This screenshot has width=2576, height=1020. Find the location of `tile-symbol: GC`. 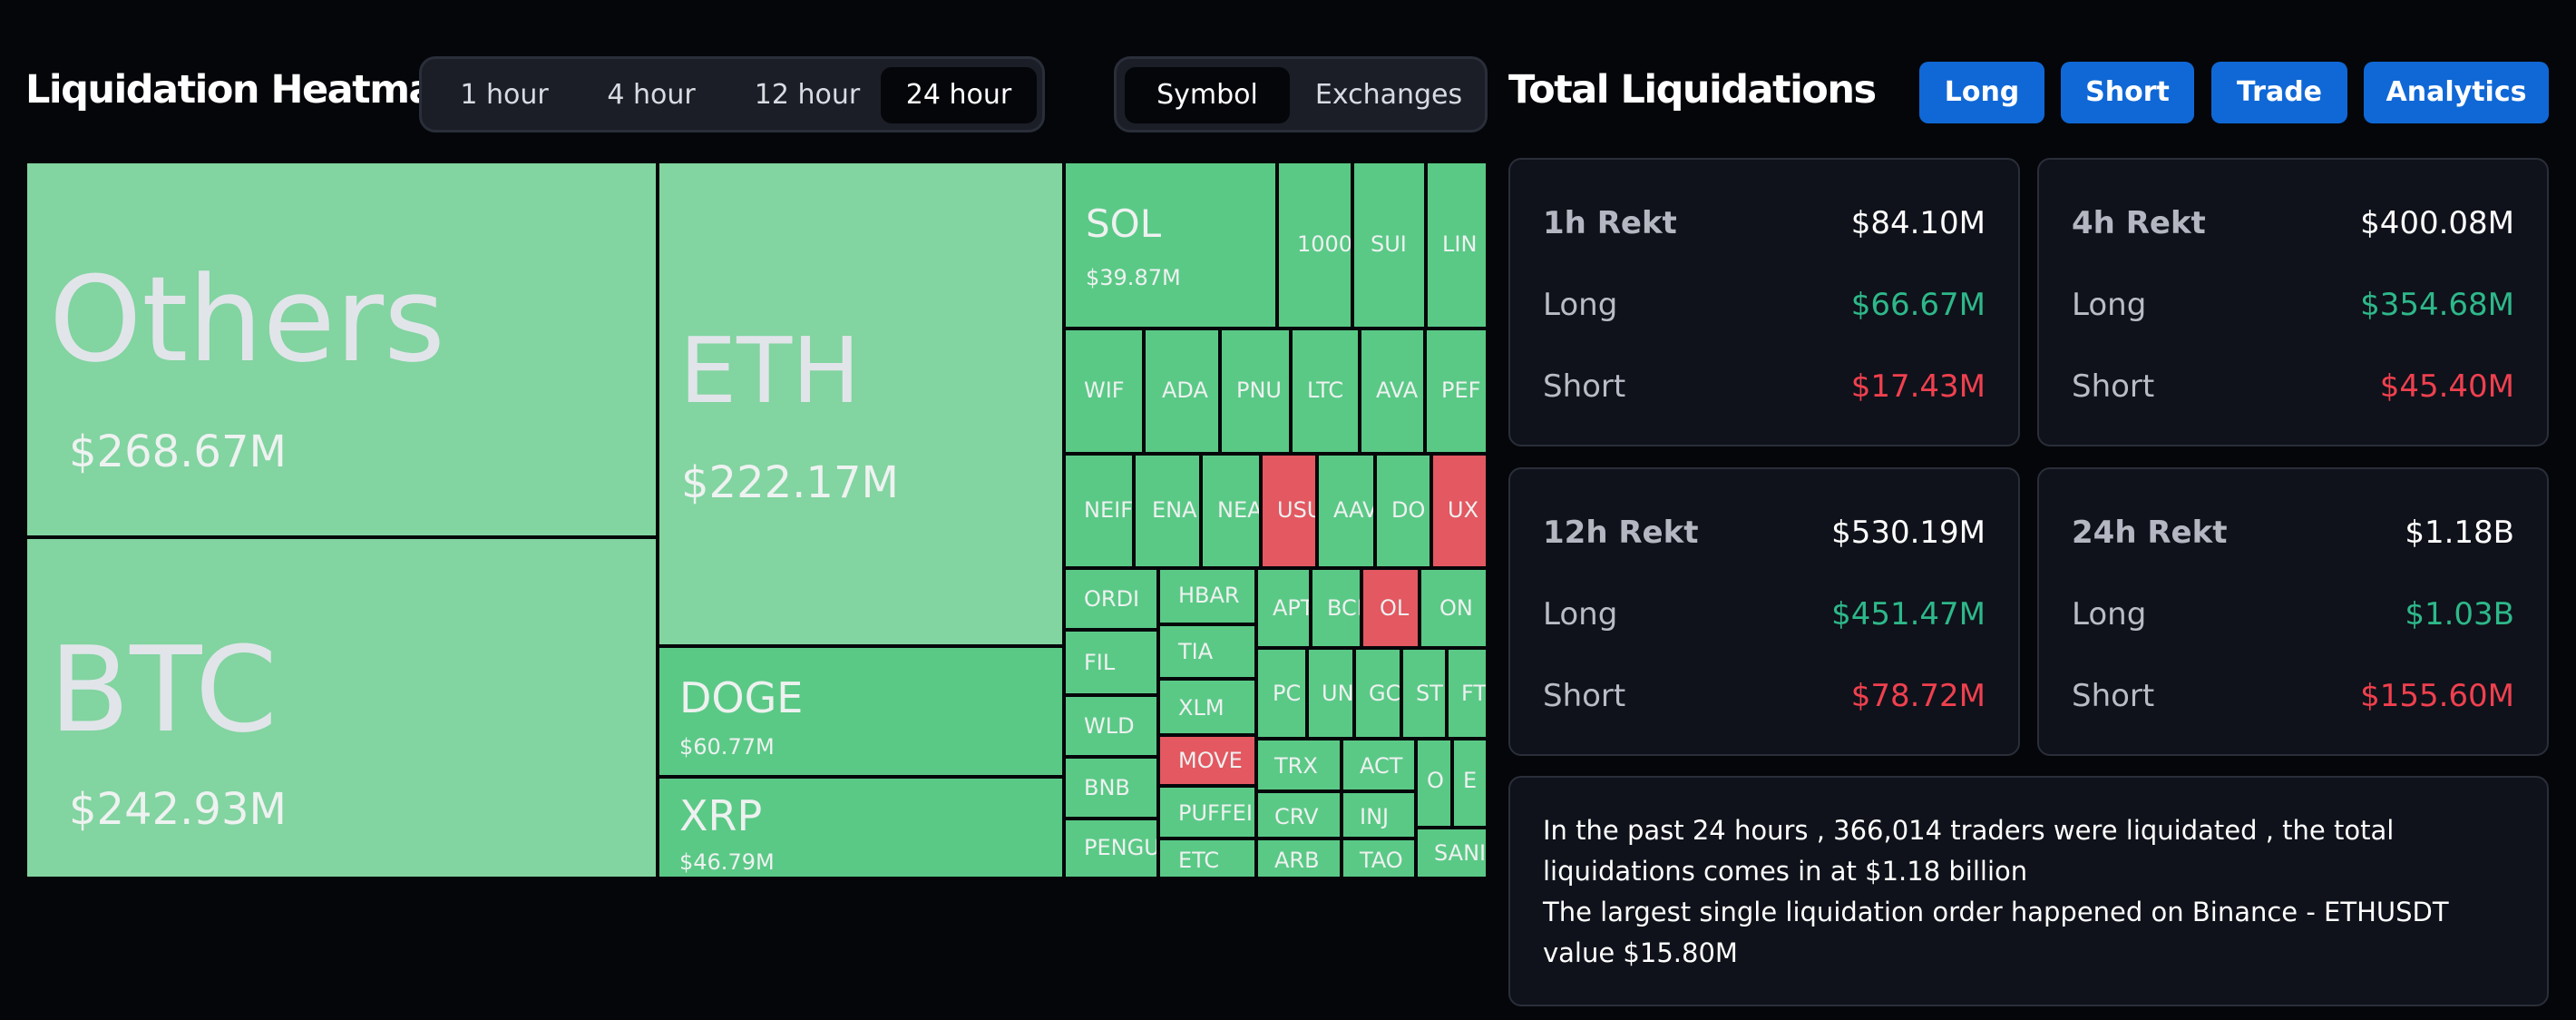

tile-symbol: GC is located at coordinates (1385, 693).